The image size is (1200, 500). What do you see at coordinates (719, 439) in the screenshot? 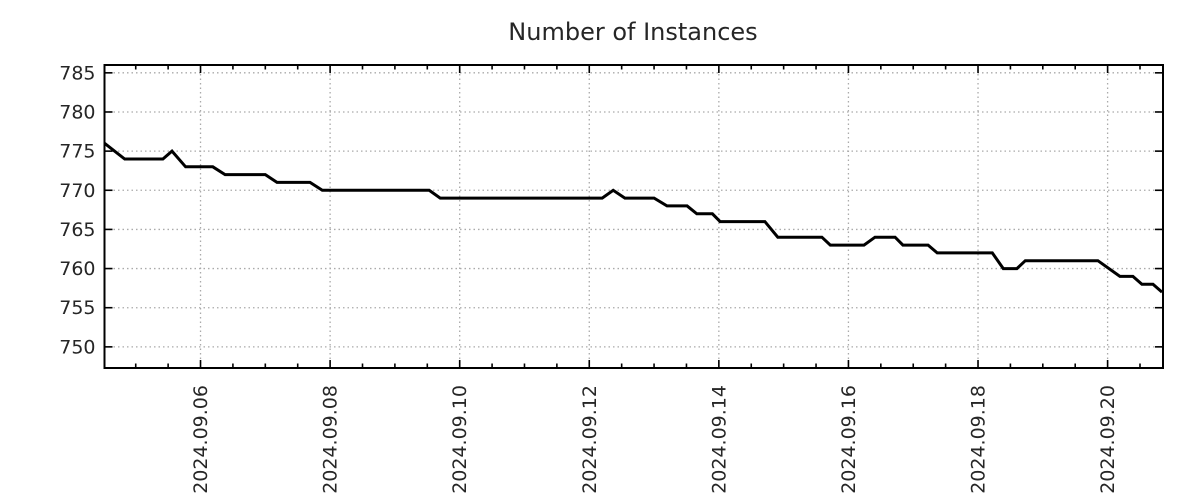
I see `x-tick-label: 2024.09.14` at bounding box center [719, 439].